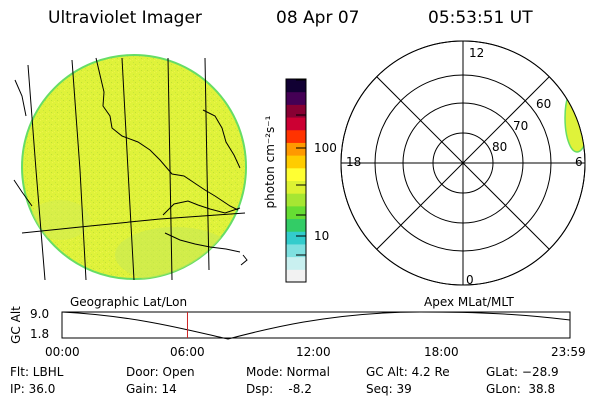  What do you see at coordinates (408, 372) in the screenshot?
I see `gc-alt-status: GC Alt: 4.2 Re` at bounding box center [408, 372].